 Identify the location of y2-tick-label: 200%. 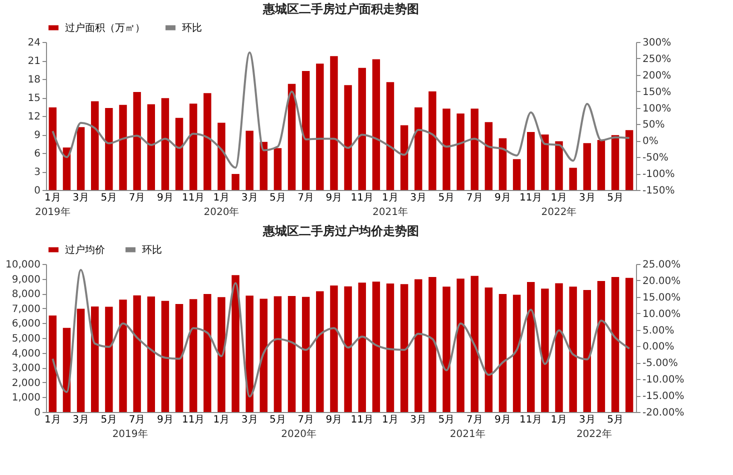
(657, 76).